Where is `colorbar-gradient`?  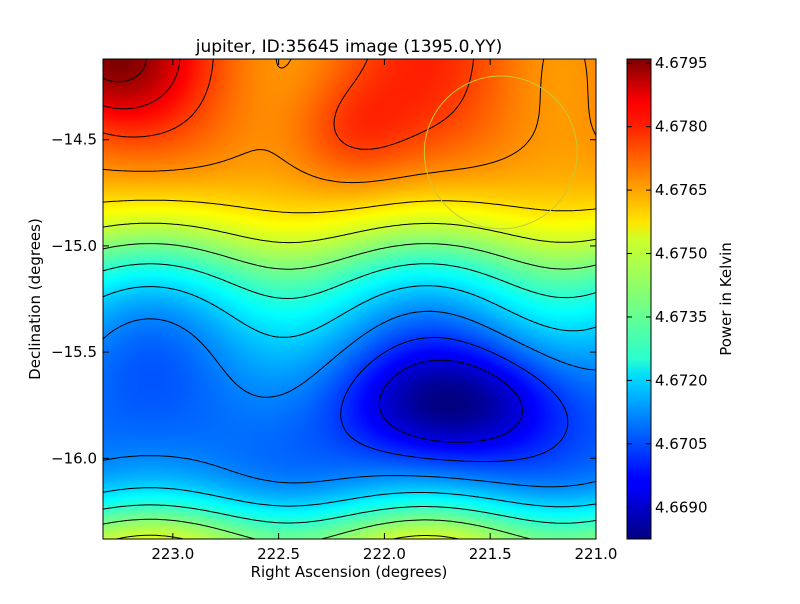 colorbar-gradient is located at coordinates (639, 299).